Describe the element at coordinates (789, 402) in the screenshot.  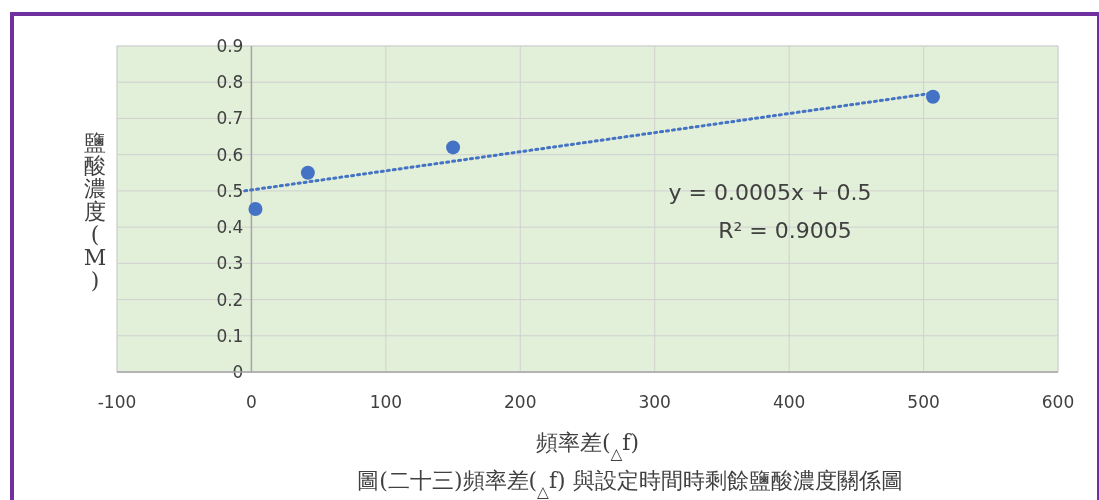
I see `x-tick-label: 400` at that location.